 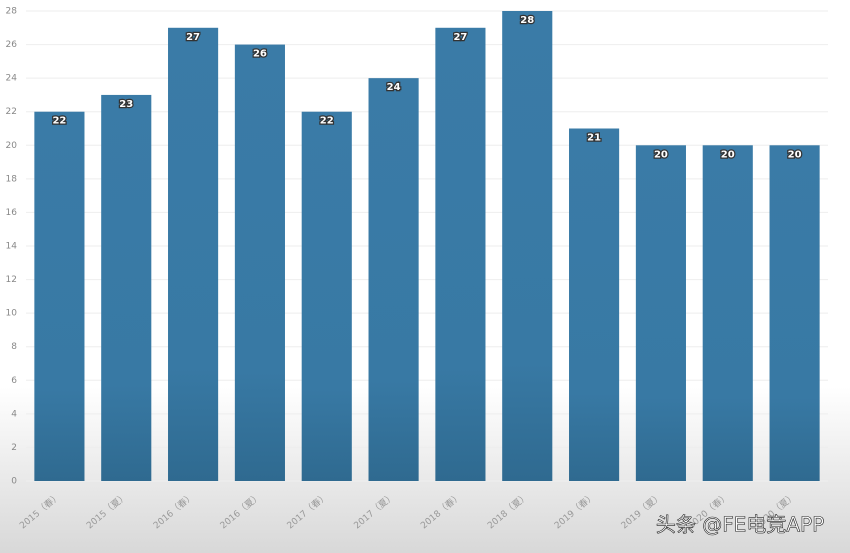 What do you see at coordinates (14, 482) in the screenshot?
I see `y-tick-label: 0` at bounding box center [14, 482].